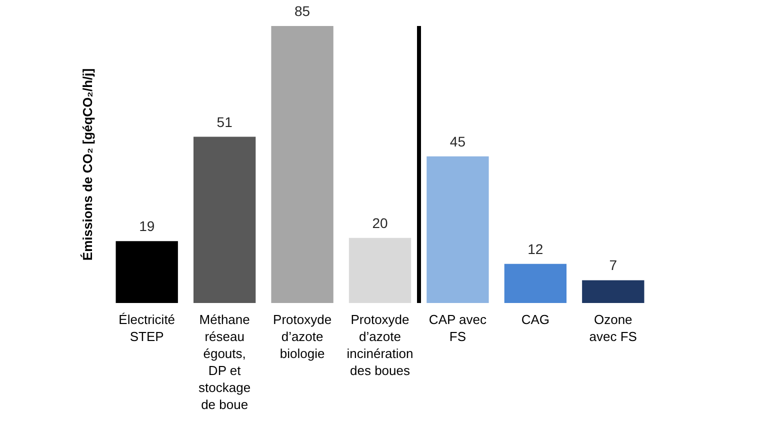  Describe the element at coordinates (613, 265) in the screenshot. I see `data-label: 7` at that location.